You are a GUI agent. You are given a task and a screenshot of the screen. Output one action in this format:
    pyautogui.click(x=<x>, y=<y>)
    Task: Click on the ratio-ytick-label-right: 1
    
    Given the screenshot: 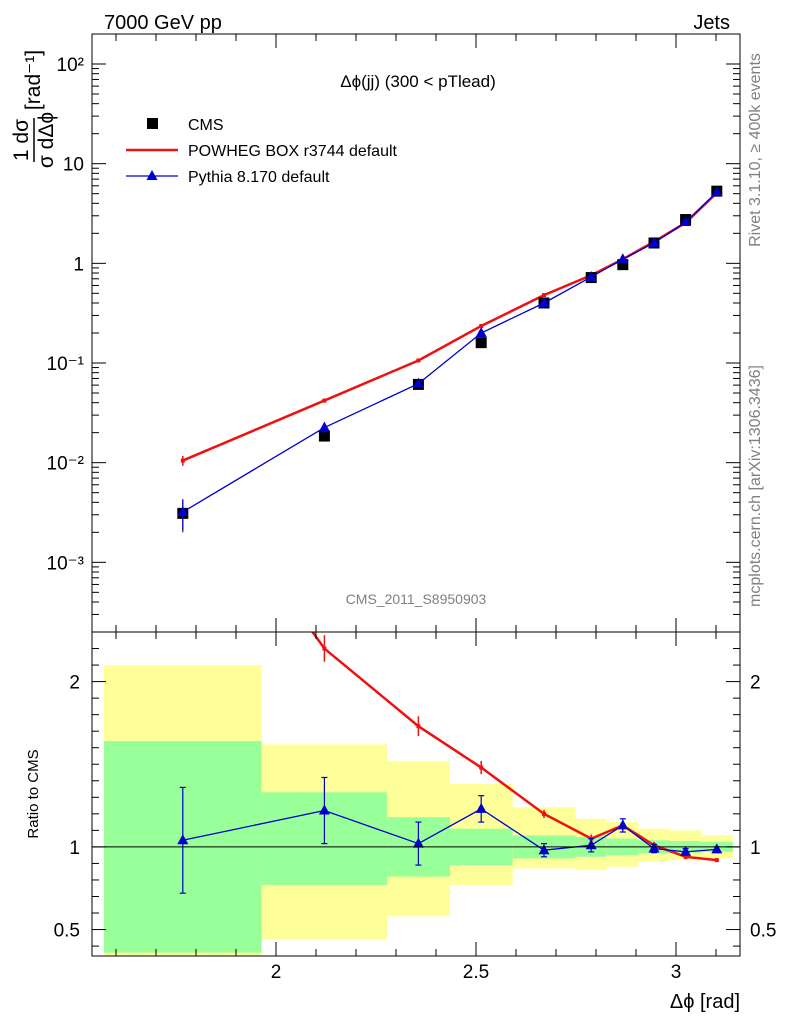 What is the action you would take?
    pyautogui.click(x=755, y=848)
    